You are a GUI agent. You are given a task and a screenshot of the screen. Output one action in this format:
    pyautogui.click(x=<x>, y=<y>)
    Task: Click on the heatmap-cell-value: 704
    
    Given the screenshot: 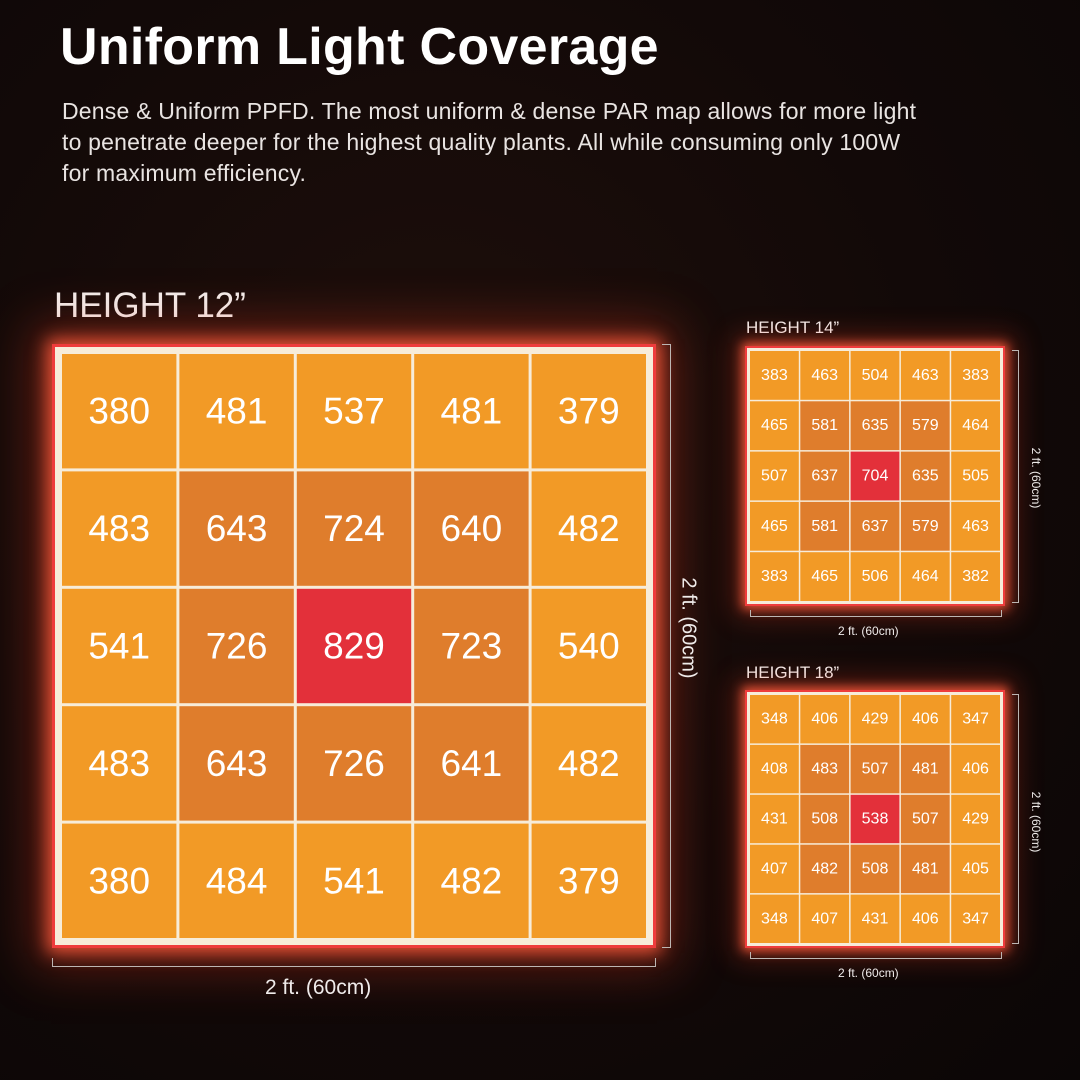 What is the action you would take?
    pyautogui.click(x=875, y=476)
    